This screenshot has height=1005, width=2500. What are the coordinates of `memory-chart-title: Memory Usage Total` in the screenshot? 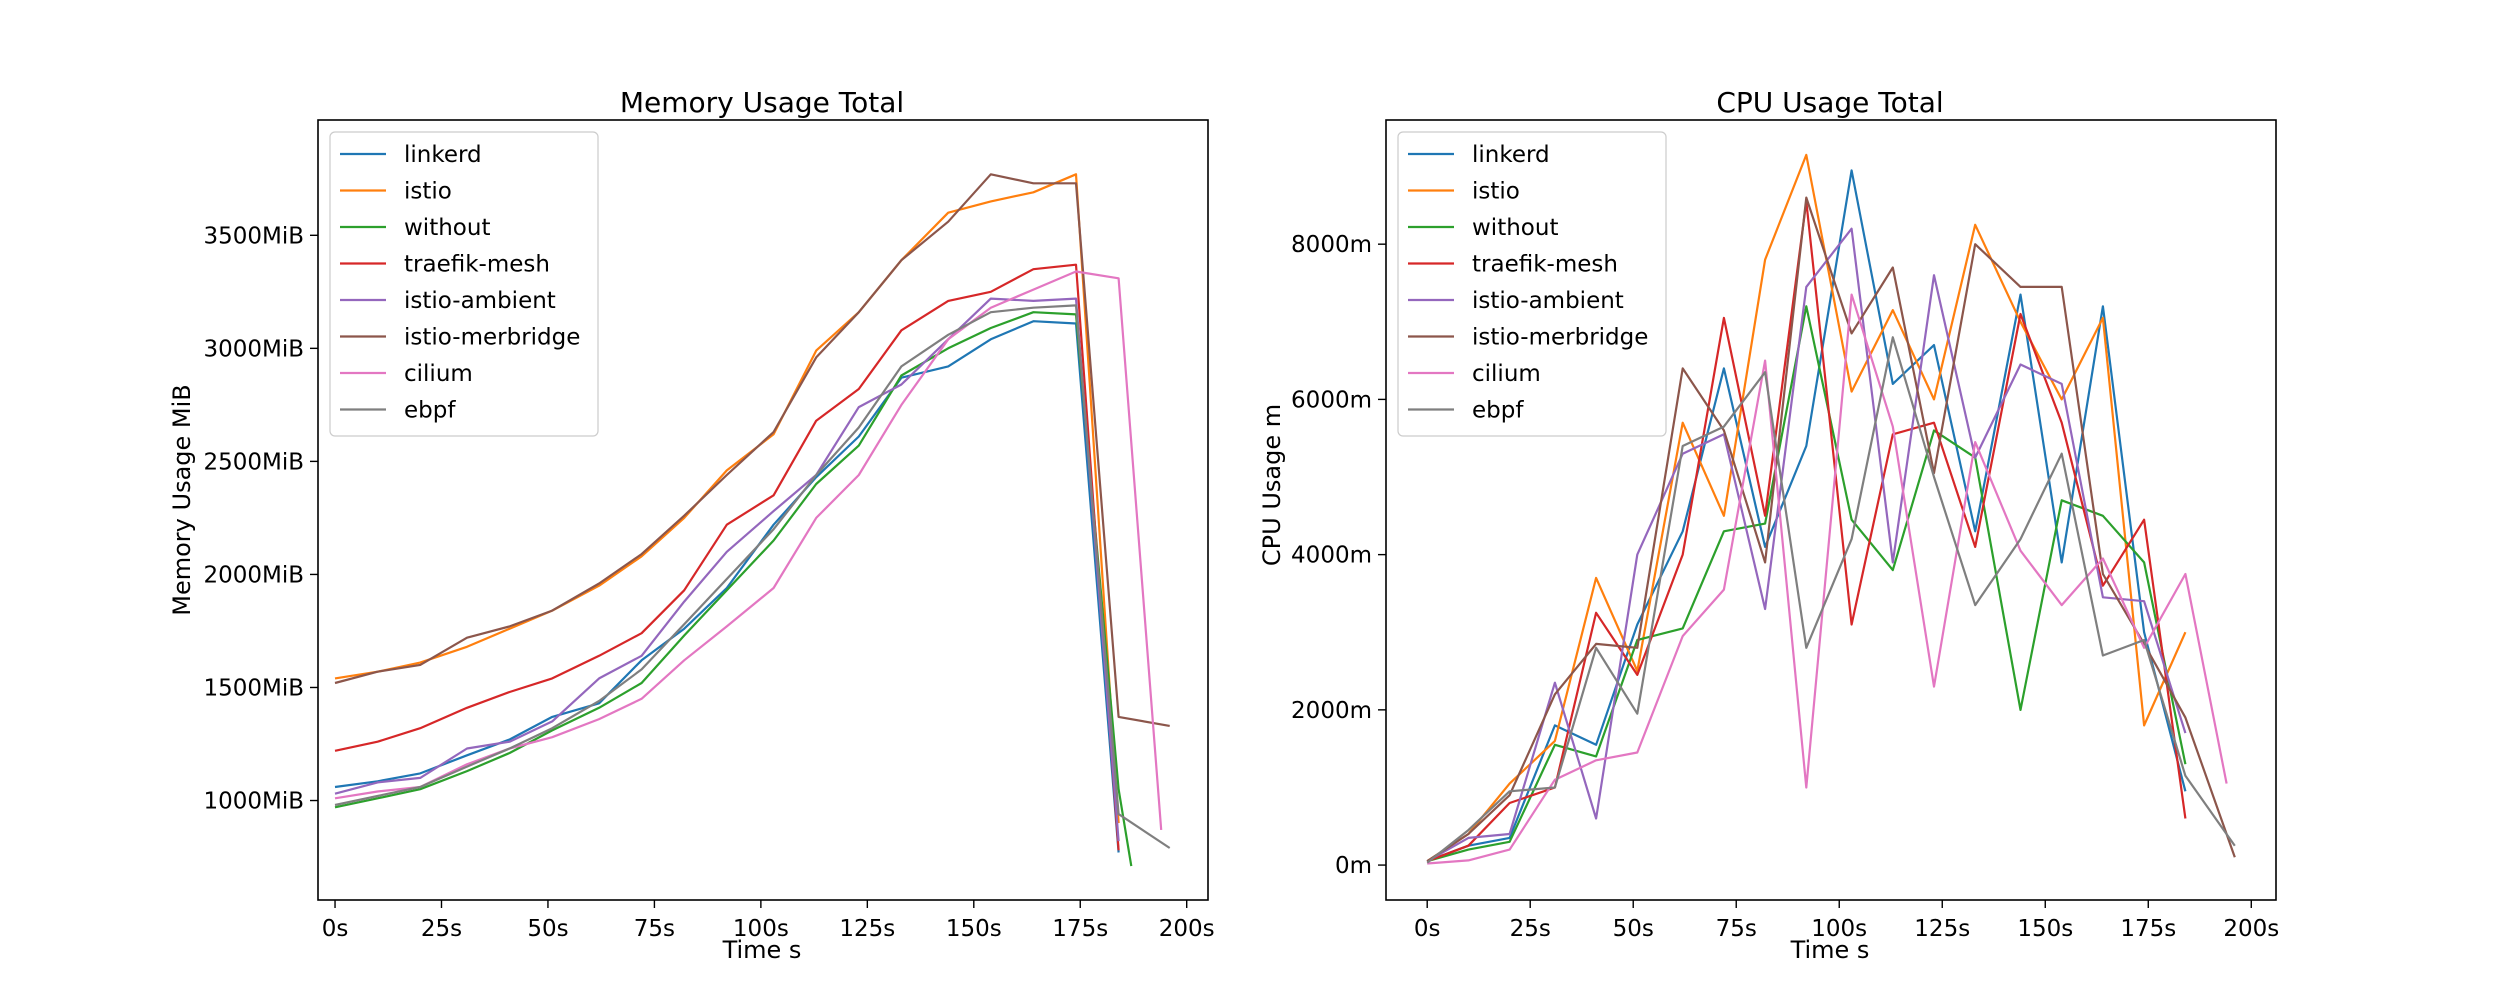 It's located at (762, 102).